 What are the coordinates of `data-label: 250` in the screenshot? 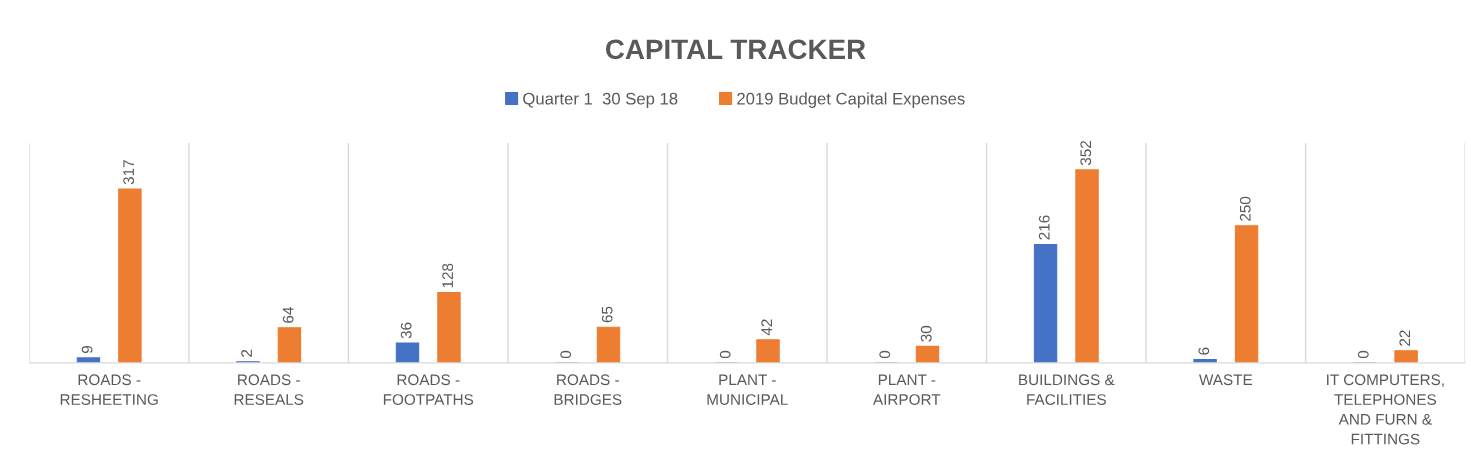 It's located at (1245, 208).